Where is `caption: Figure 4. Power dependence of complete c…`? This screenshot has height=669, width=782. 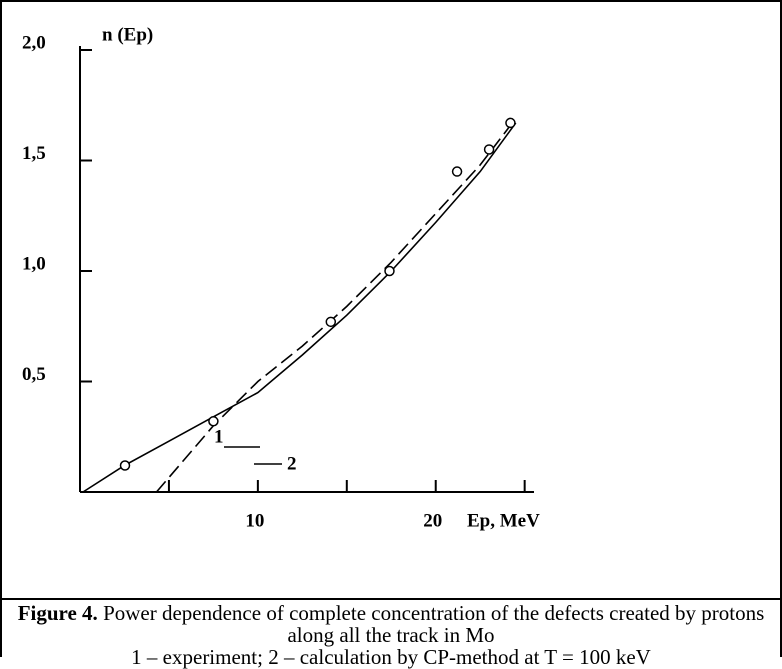
caption: Figure 4. Power dependence of complete c… is located at coordinates (391, 633).